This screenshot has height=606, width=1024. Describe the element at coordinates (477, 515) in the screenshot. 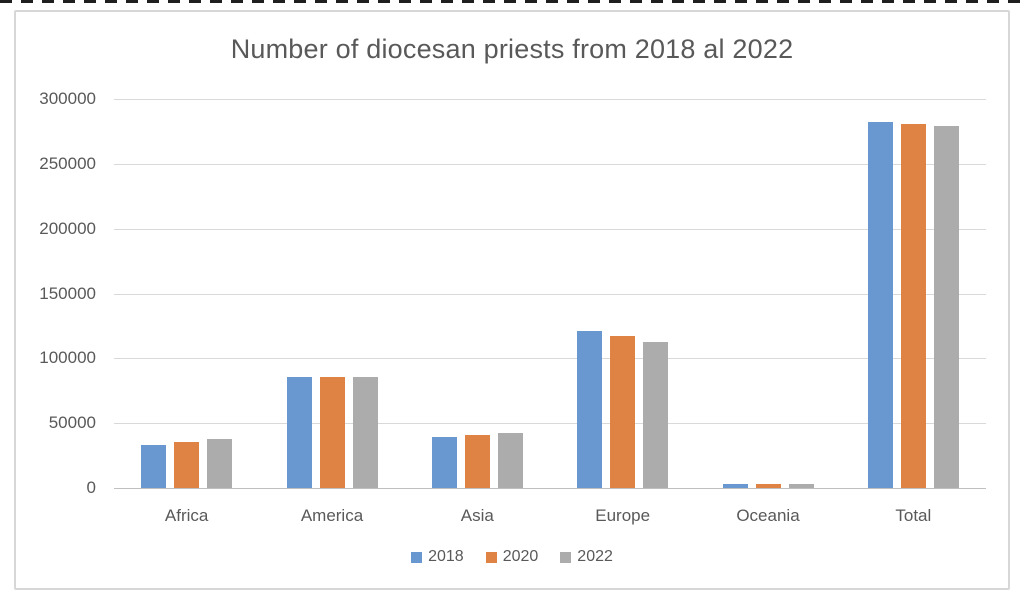

I see `x-category-label-asia: Asia` at that location.